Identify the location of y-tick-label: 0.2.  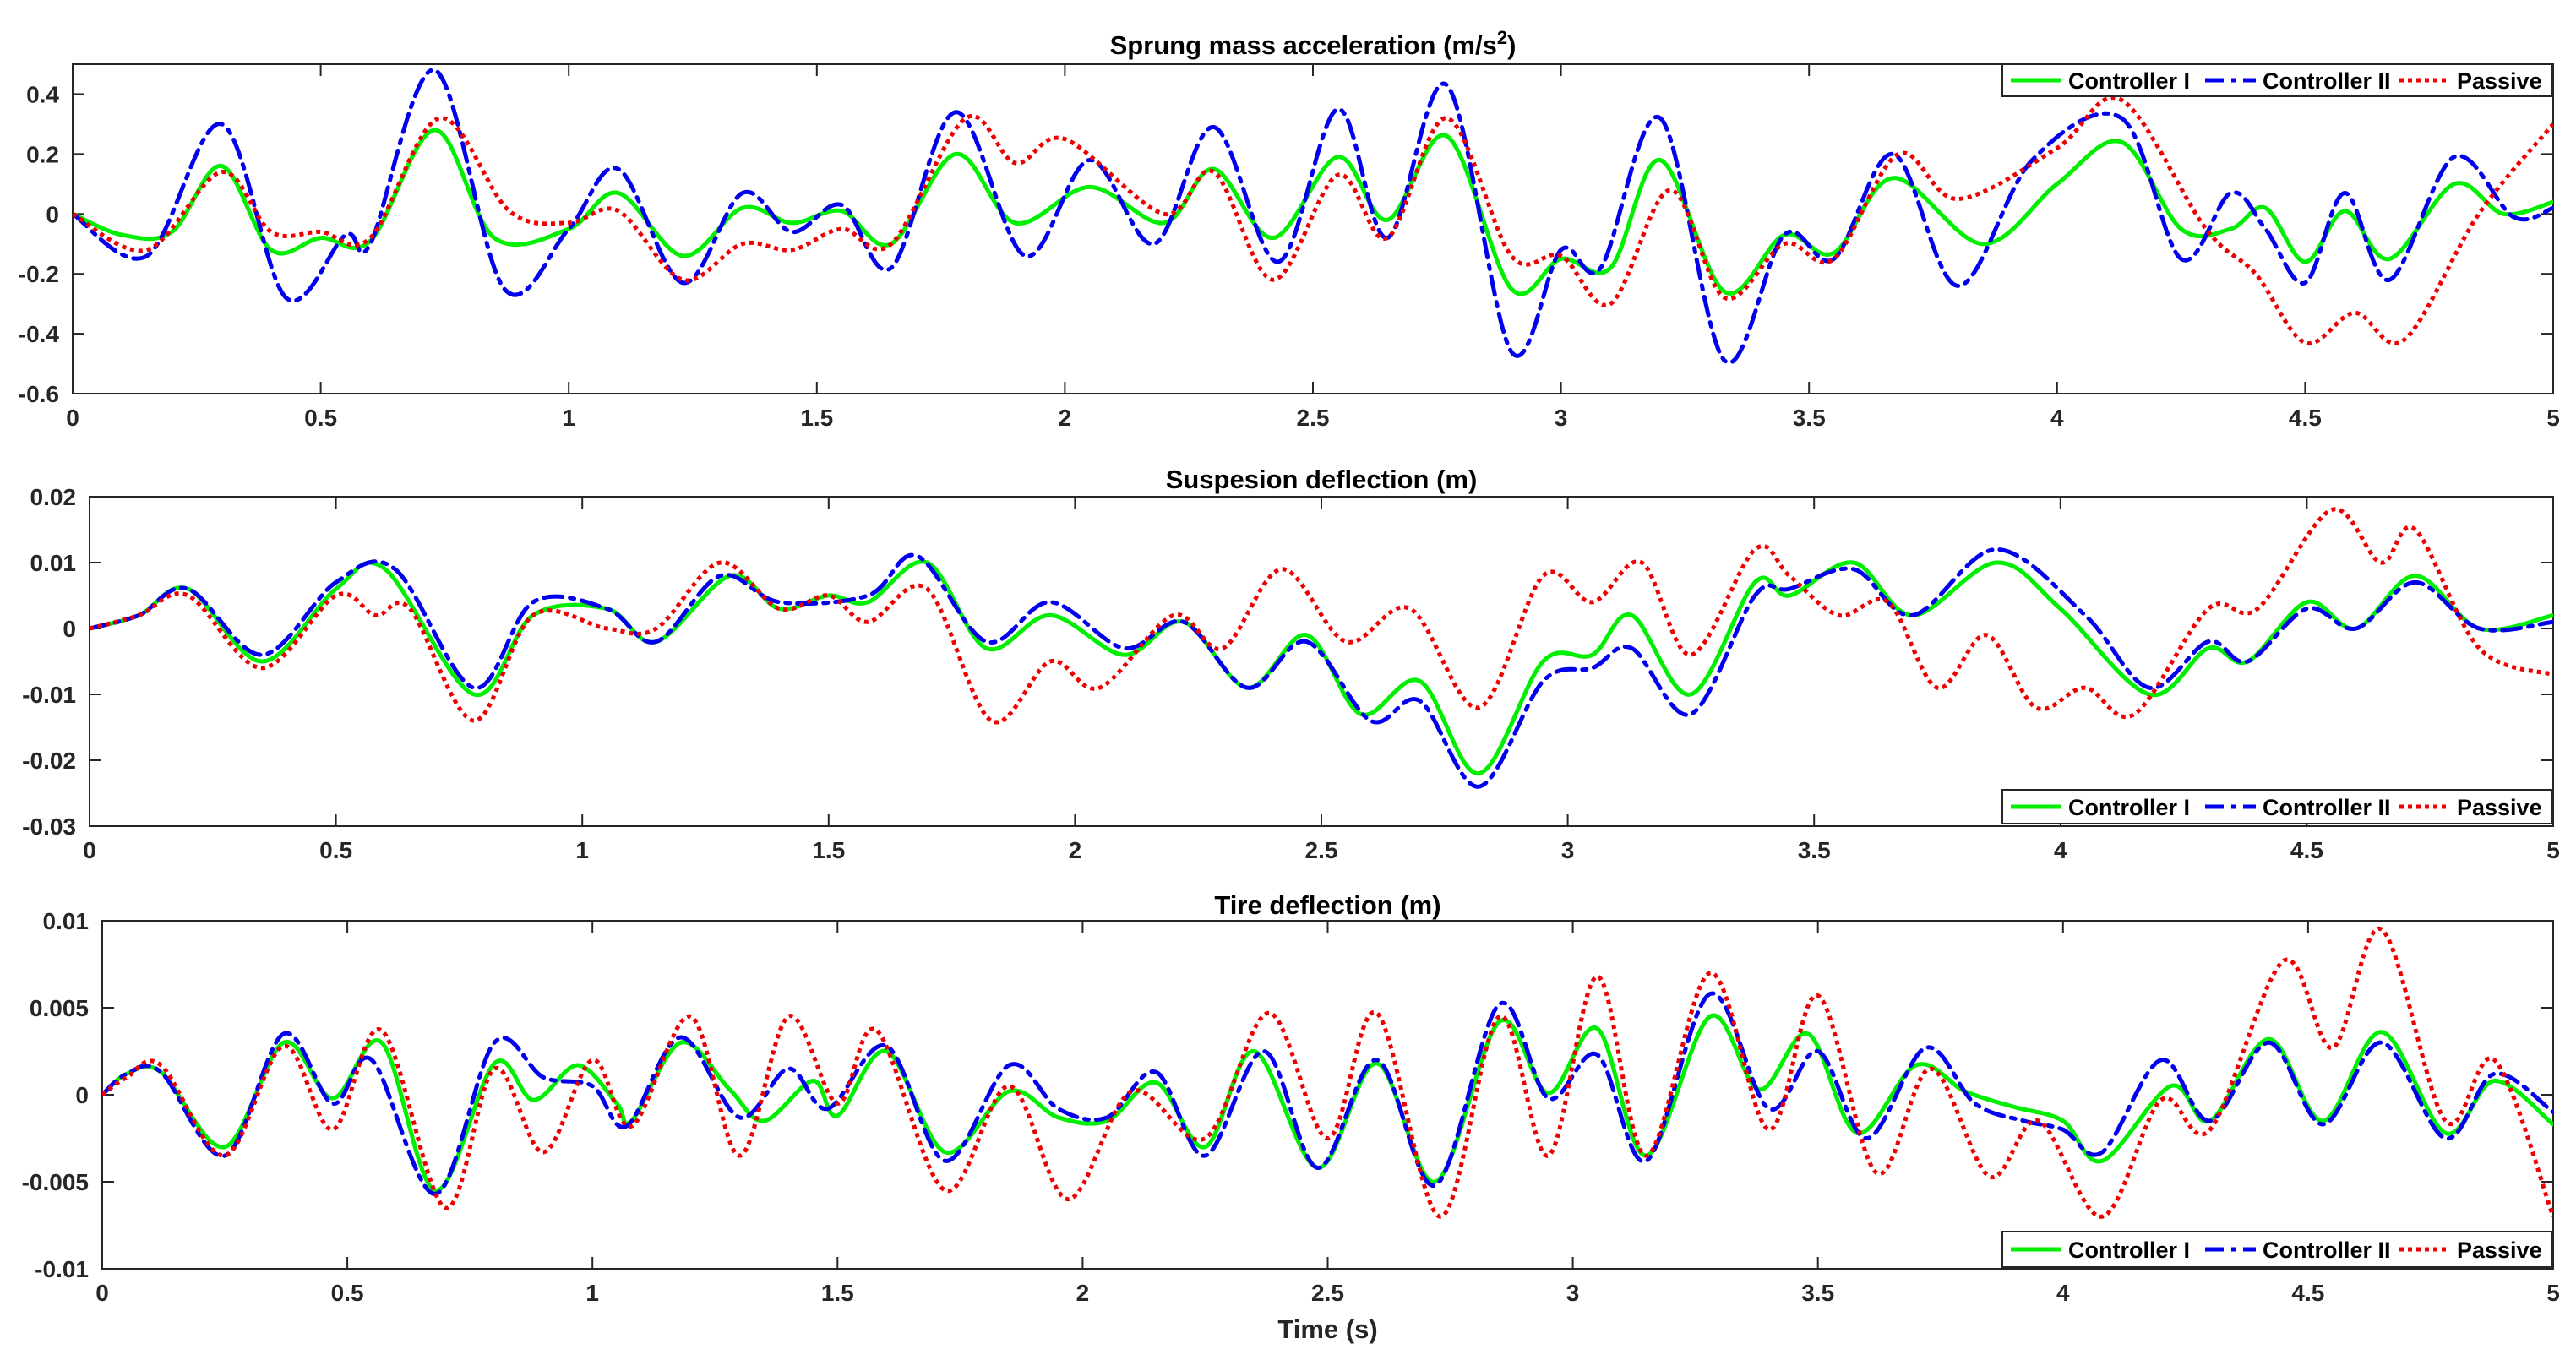
(42, 154).